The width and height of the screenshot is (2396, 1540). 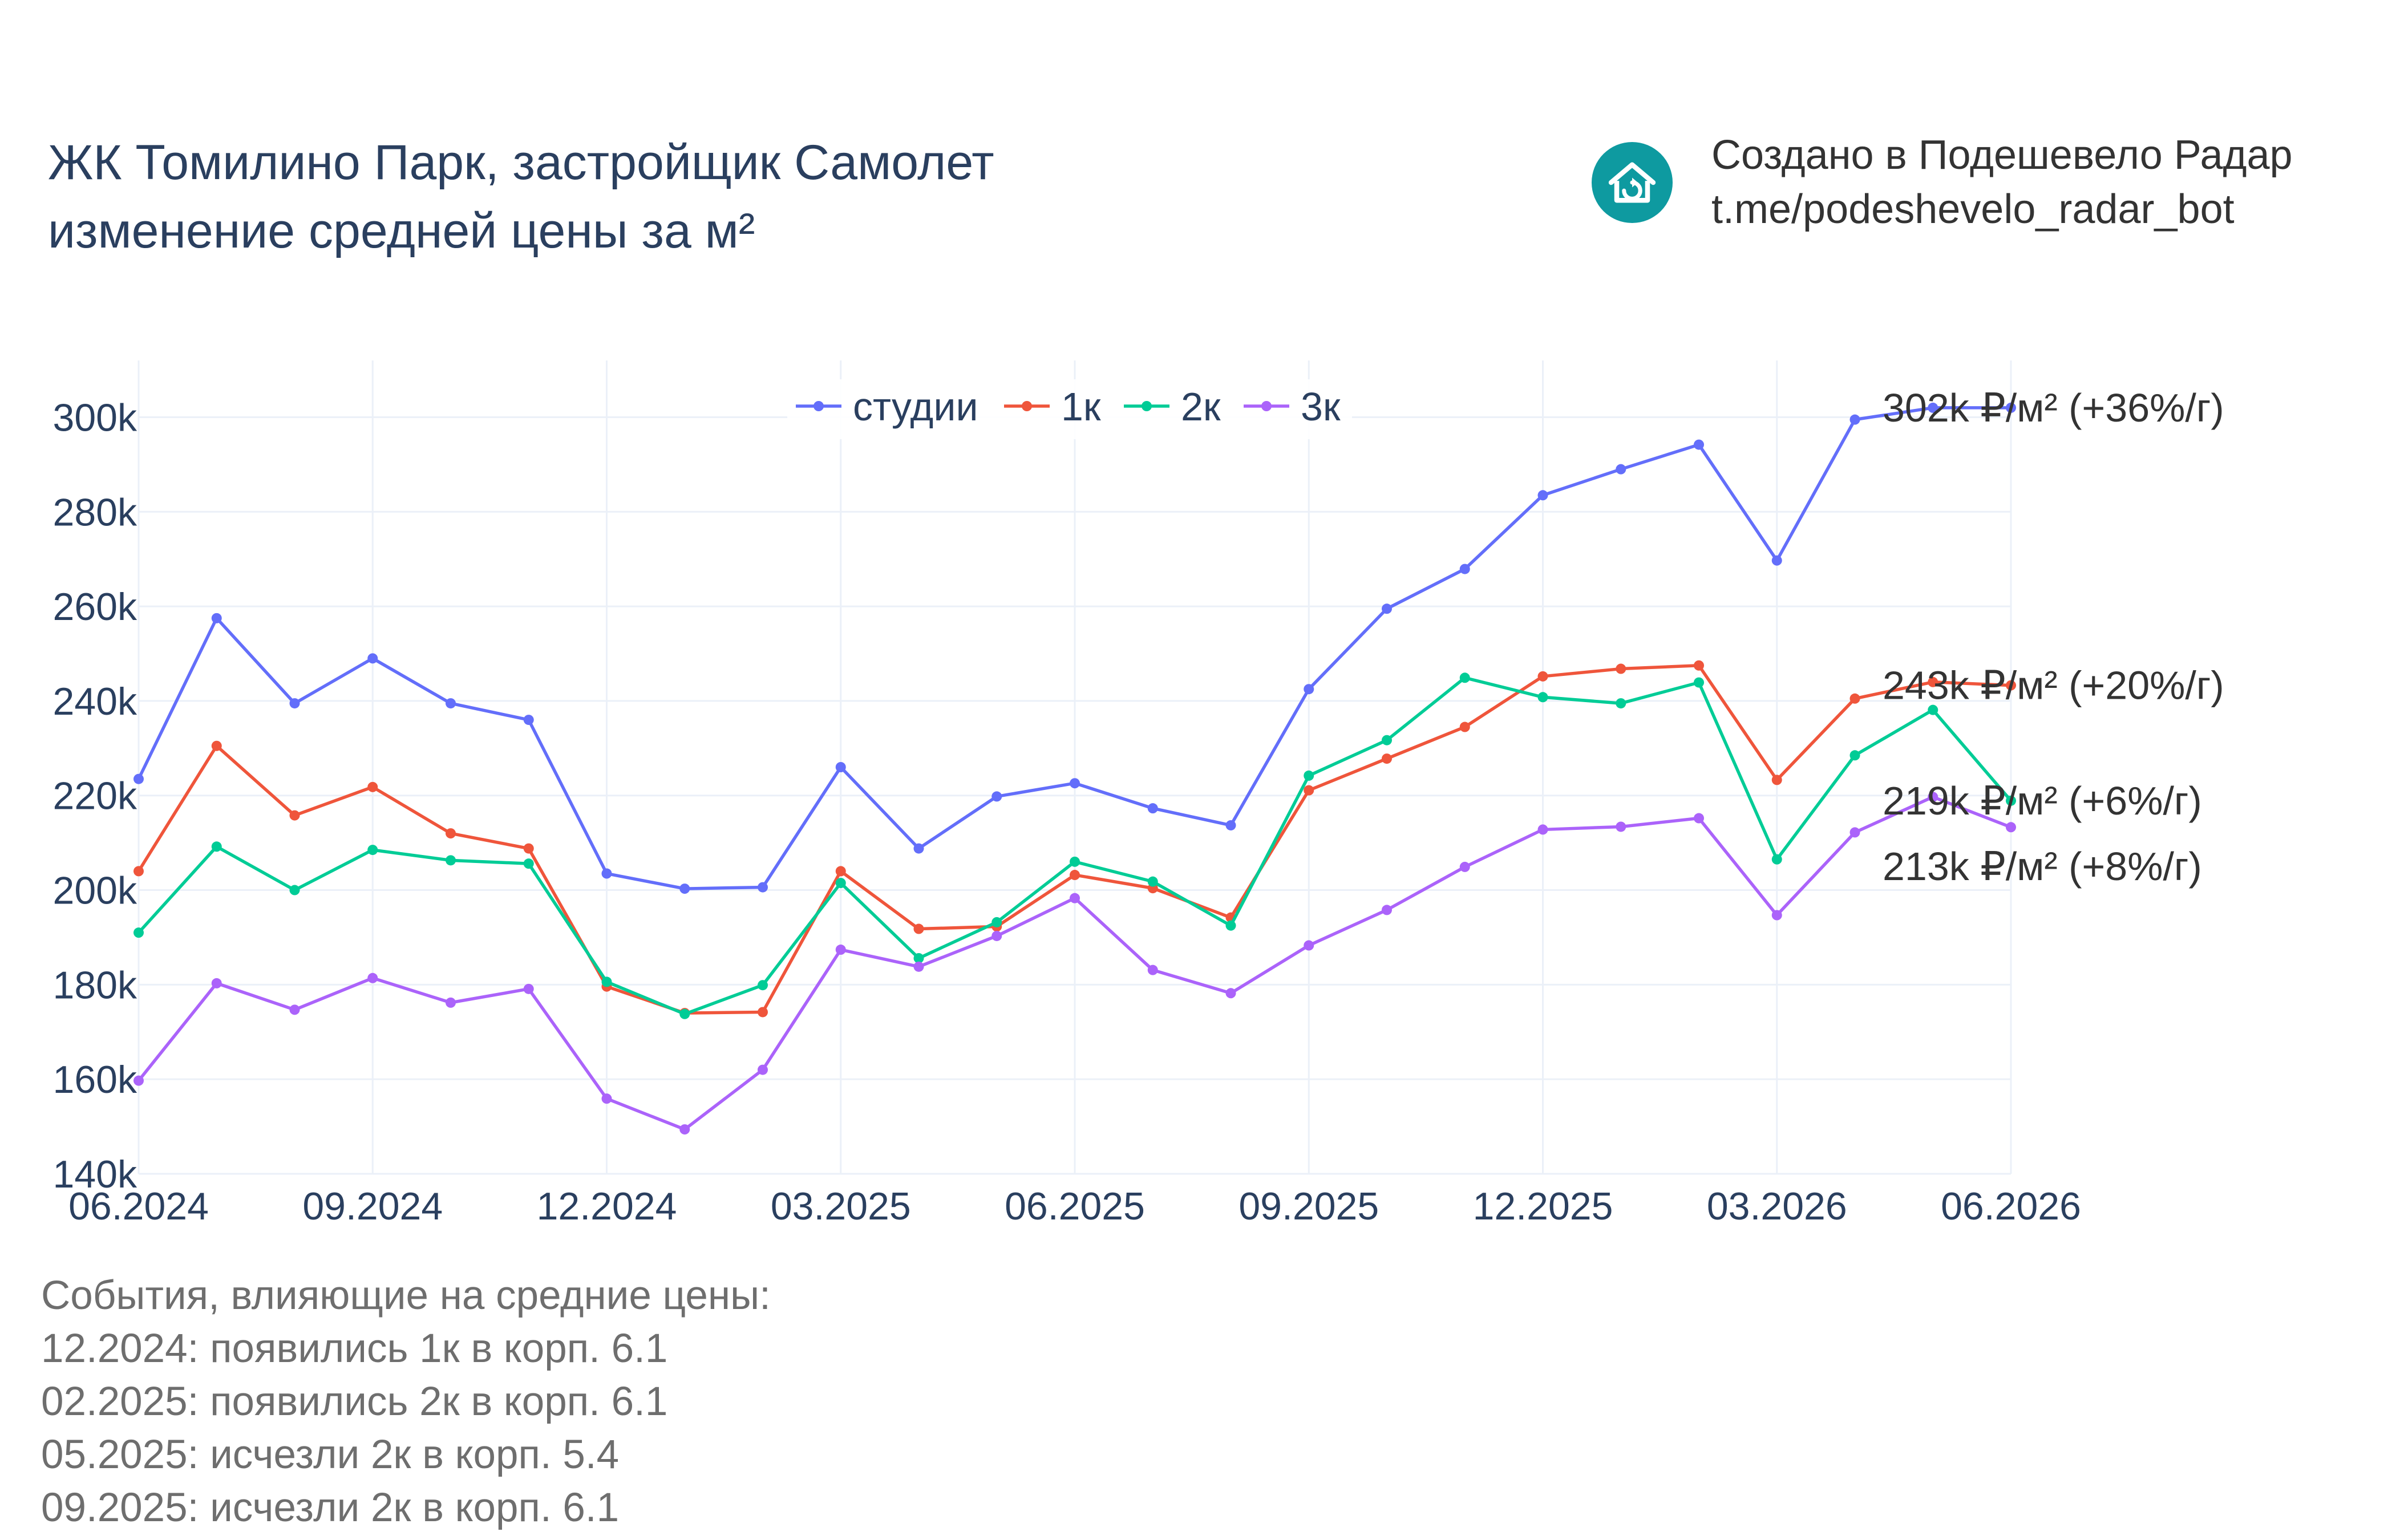 I want to click on x-tick-label: 12.2025, so click(x=1543, y=1207).